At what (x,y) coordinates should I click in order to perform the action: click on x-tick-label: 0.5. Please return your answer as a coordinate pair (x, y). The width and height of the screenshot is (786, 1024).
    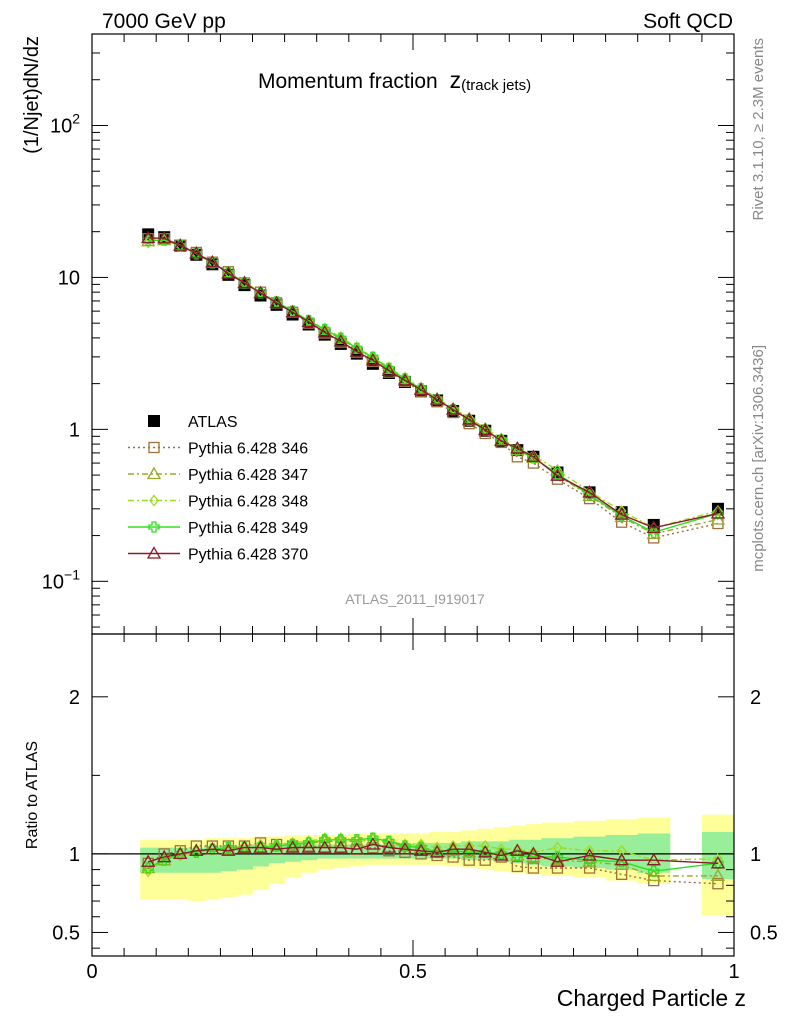
    Looking at the image, I should click on (413, 972).